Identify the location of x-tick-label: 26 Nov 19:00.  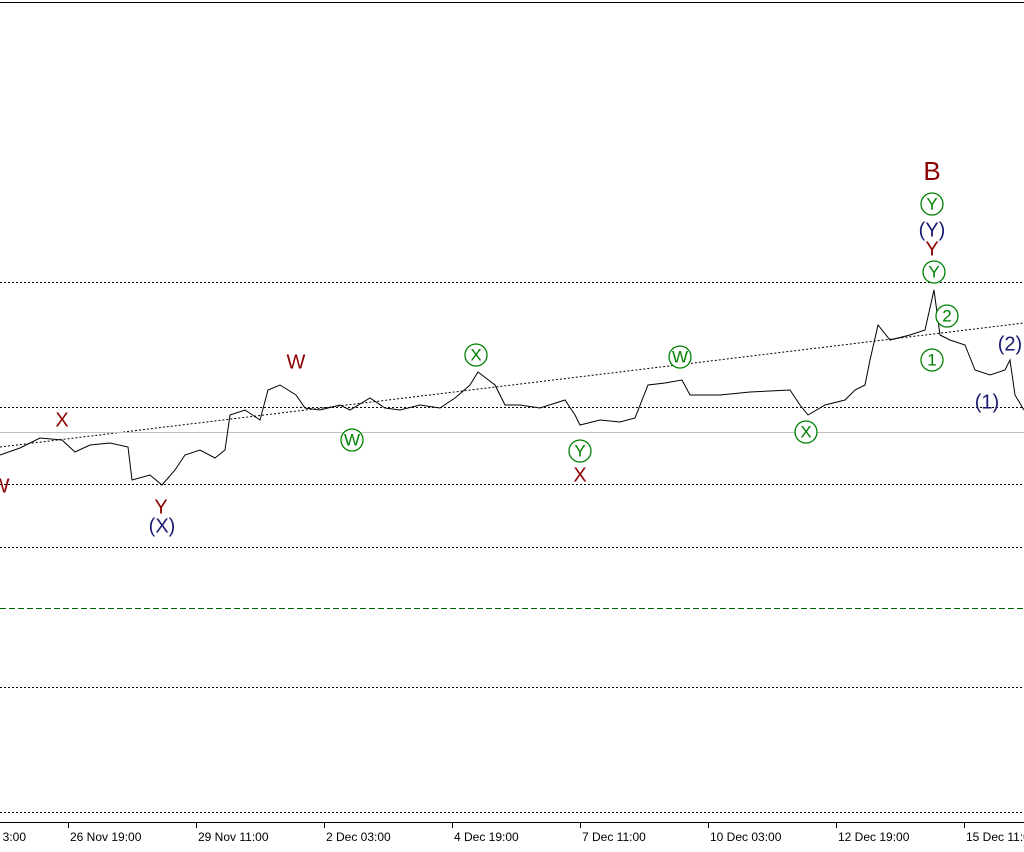
(106, 837).